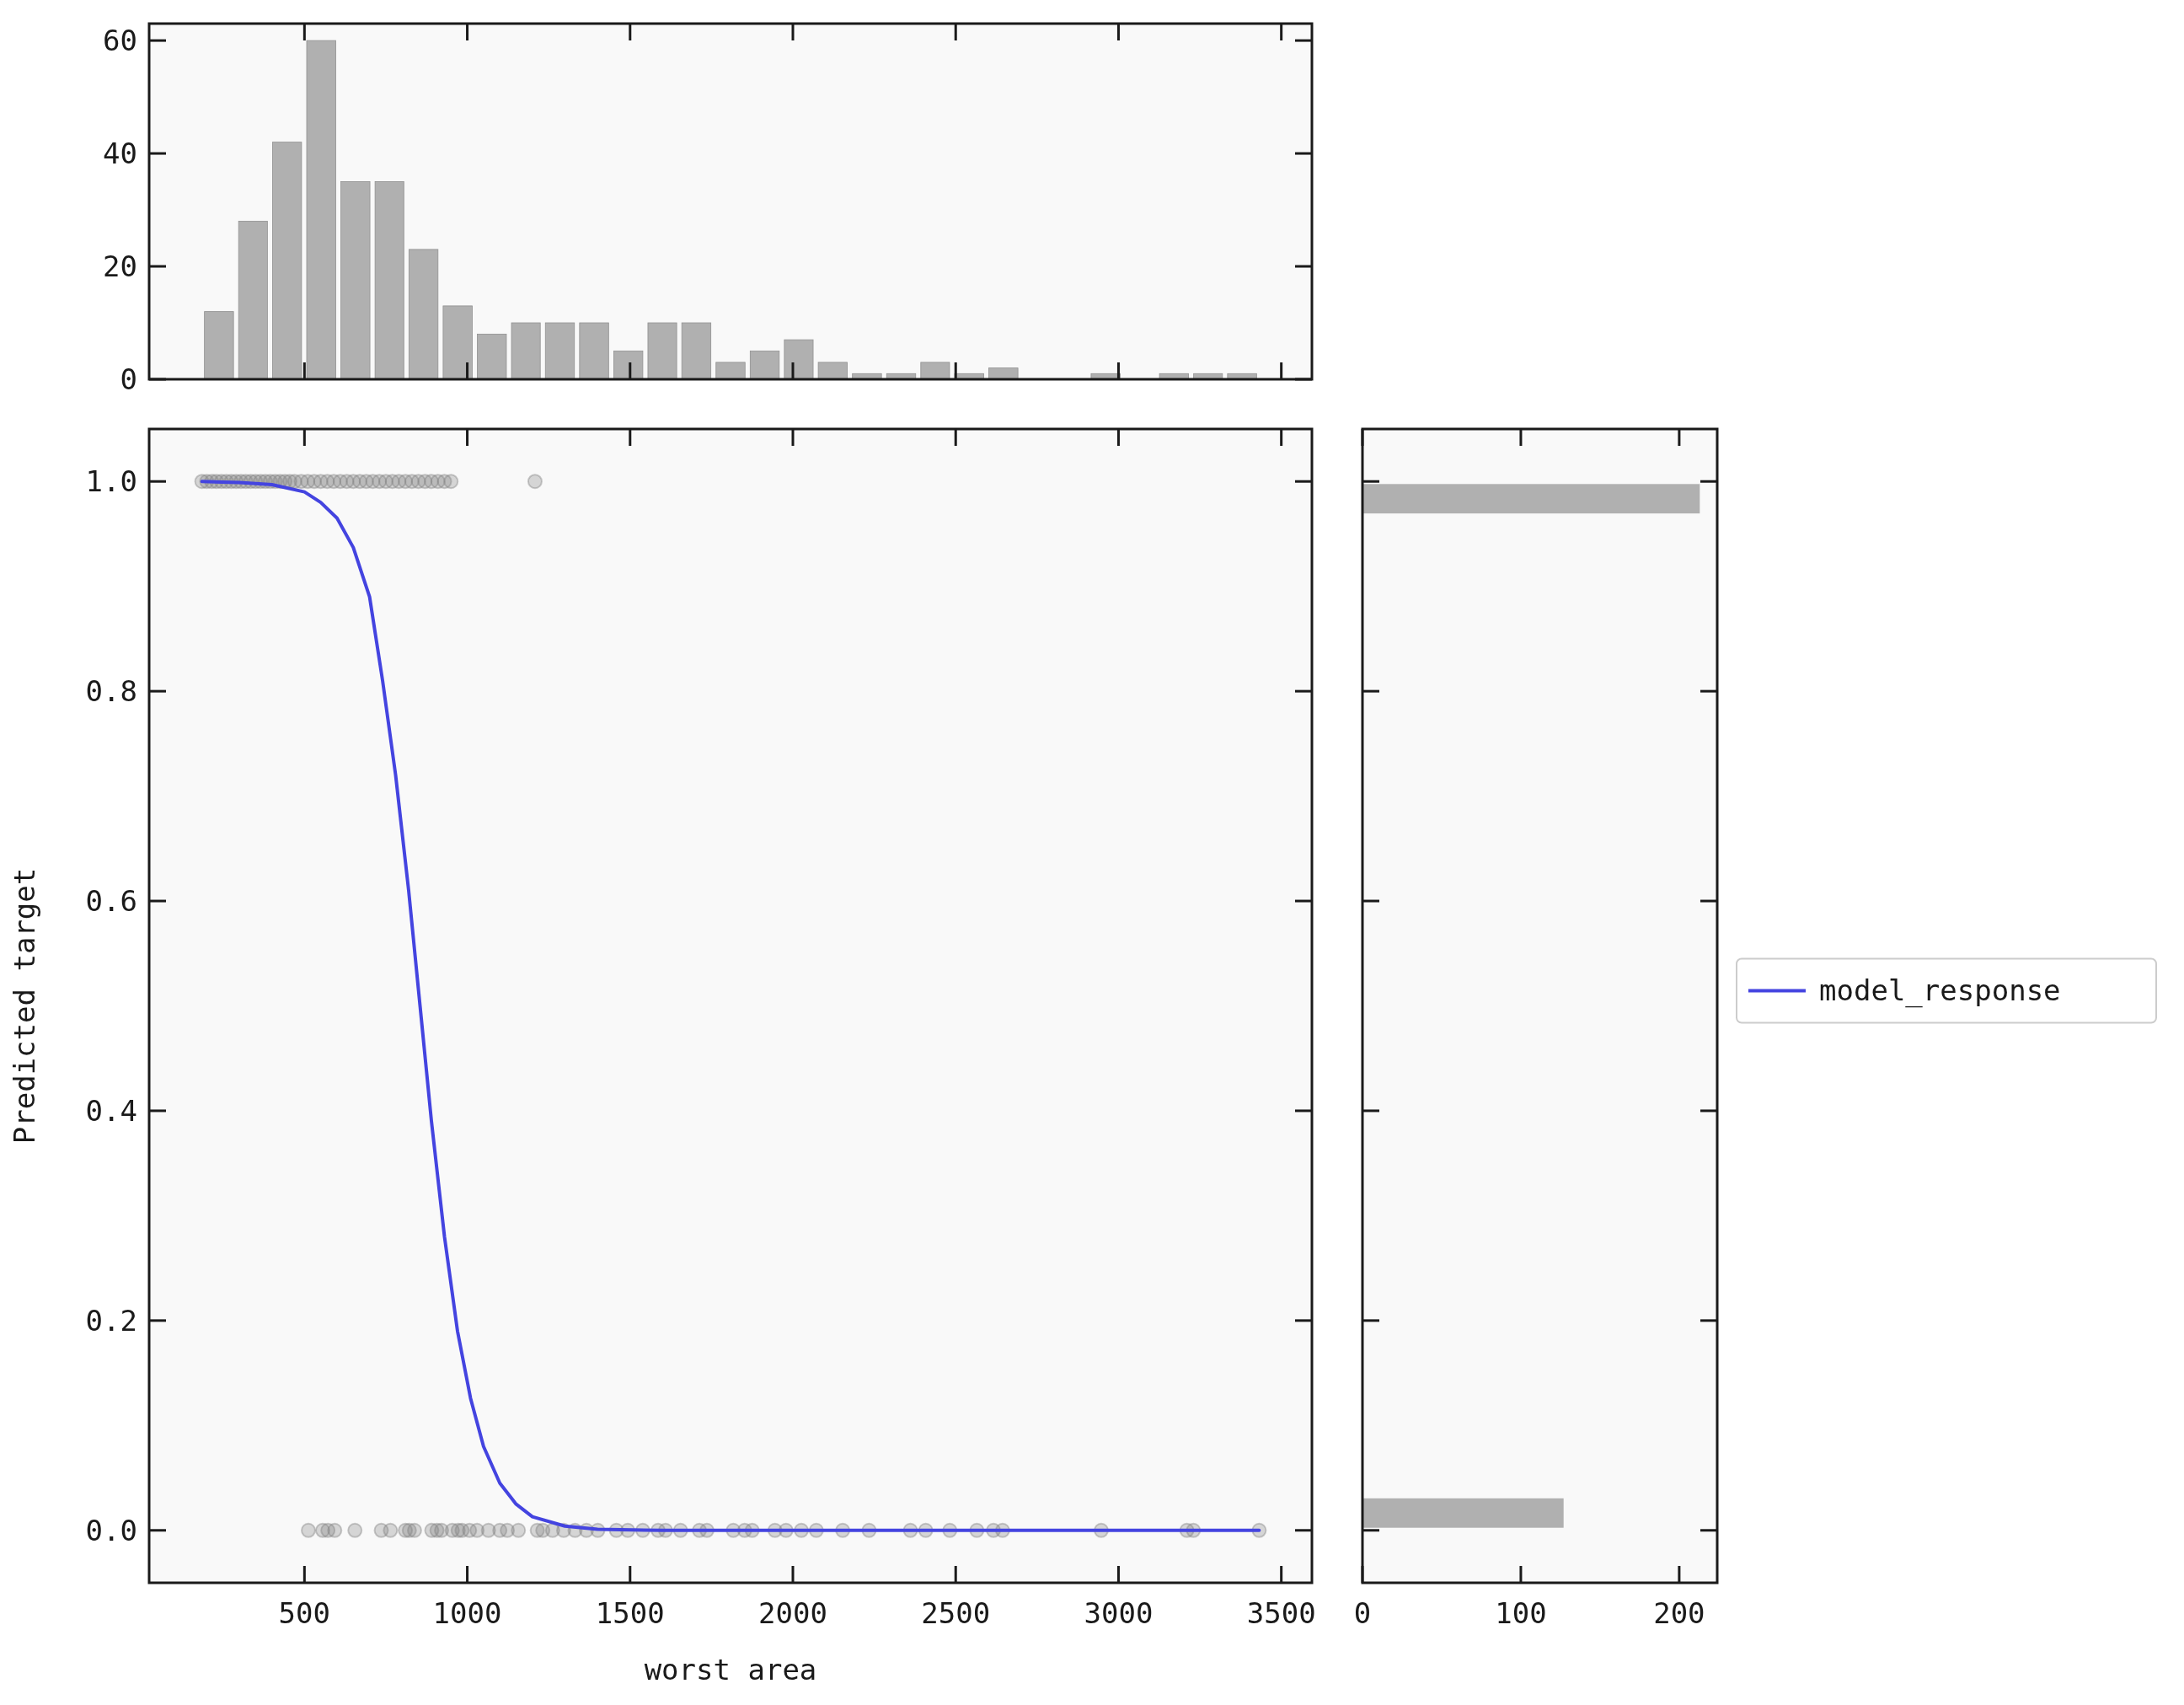 The height and width of the screenshot is (1705, 2184). What do you see at coordinates (467, 1613) in the screenshot?
I see `x-tick-label: 1000` at bounding box center [467, 1613].